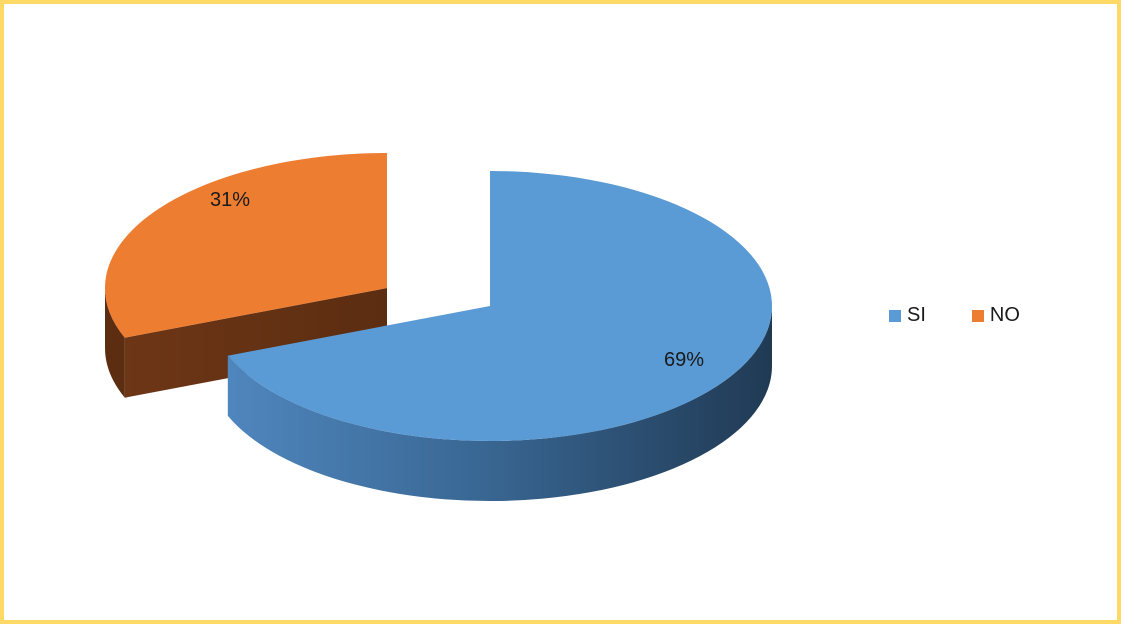  I want to click on legend-entry-si: SI, so click(907, 315).